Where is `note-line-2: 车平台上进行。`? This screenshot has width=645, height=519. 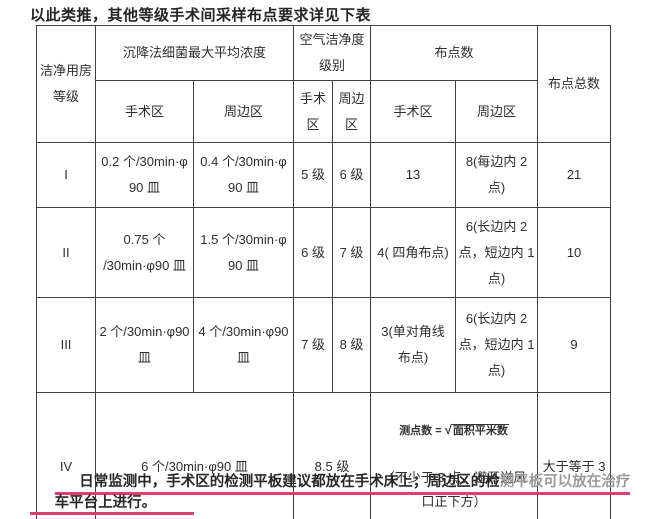
note-line-2: 车平台上进行。 is located at coordinates (112, 505).